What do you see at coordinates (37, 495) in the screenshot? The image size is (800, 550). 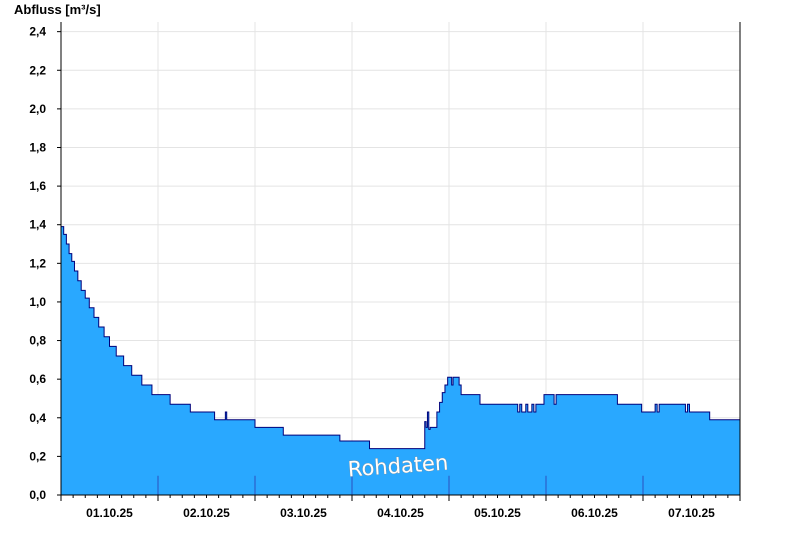 I see `y-tick-label-0: 0,0` at bounding box center [37, 495].